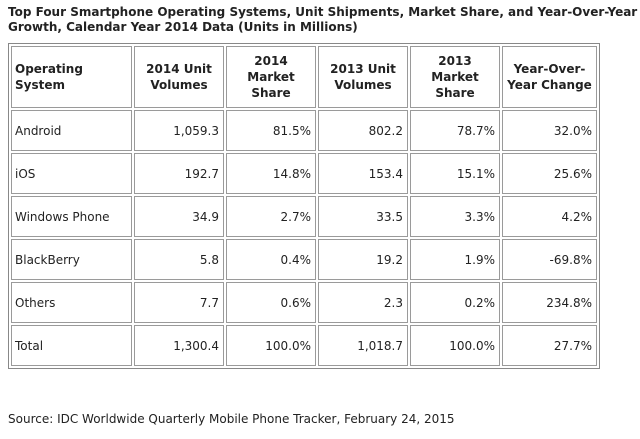  Describe the element at coordinates (179, 173) in the screenshot. I see `cell-2014-units: 192.7` at that location.